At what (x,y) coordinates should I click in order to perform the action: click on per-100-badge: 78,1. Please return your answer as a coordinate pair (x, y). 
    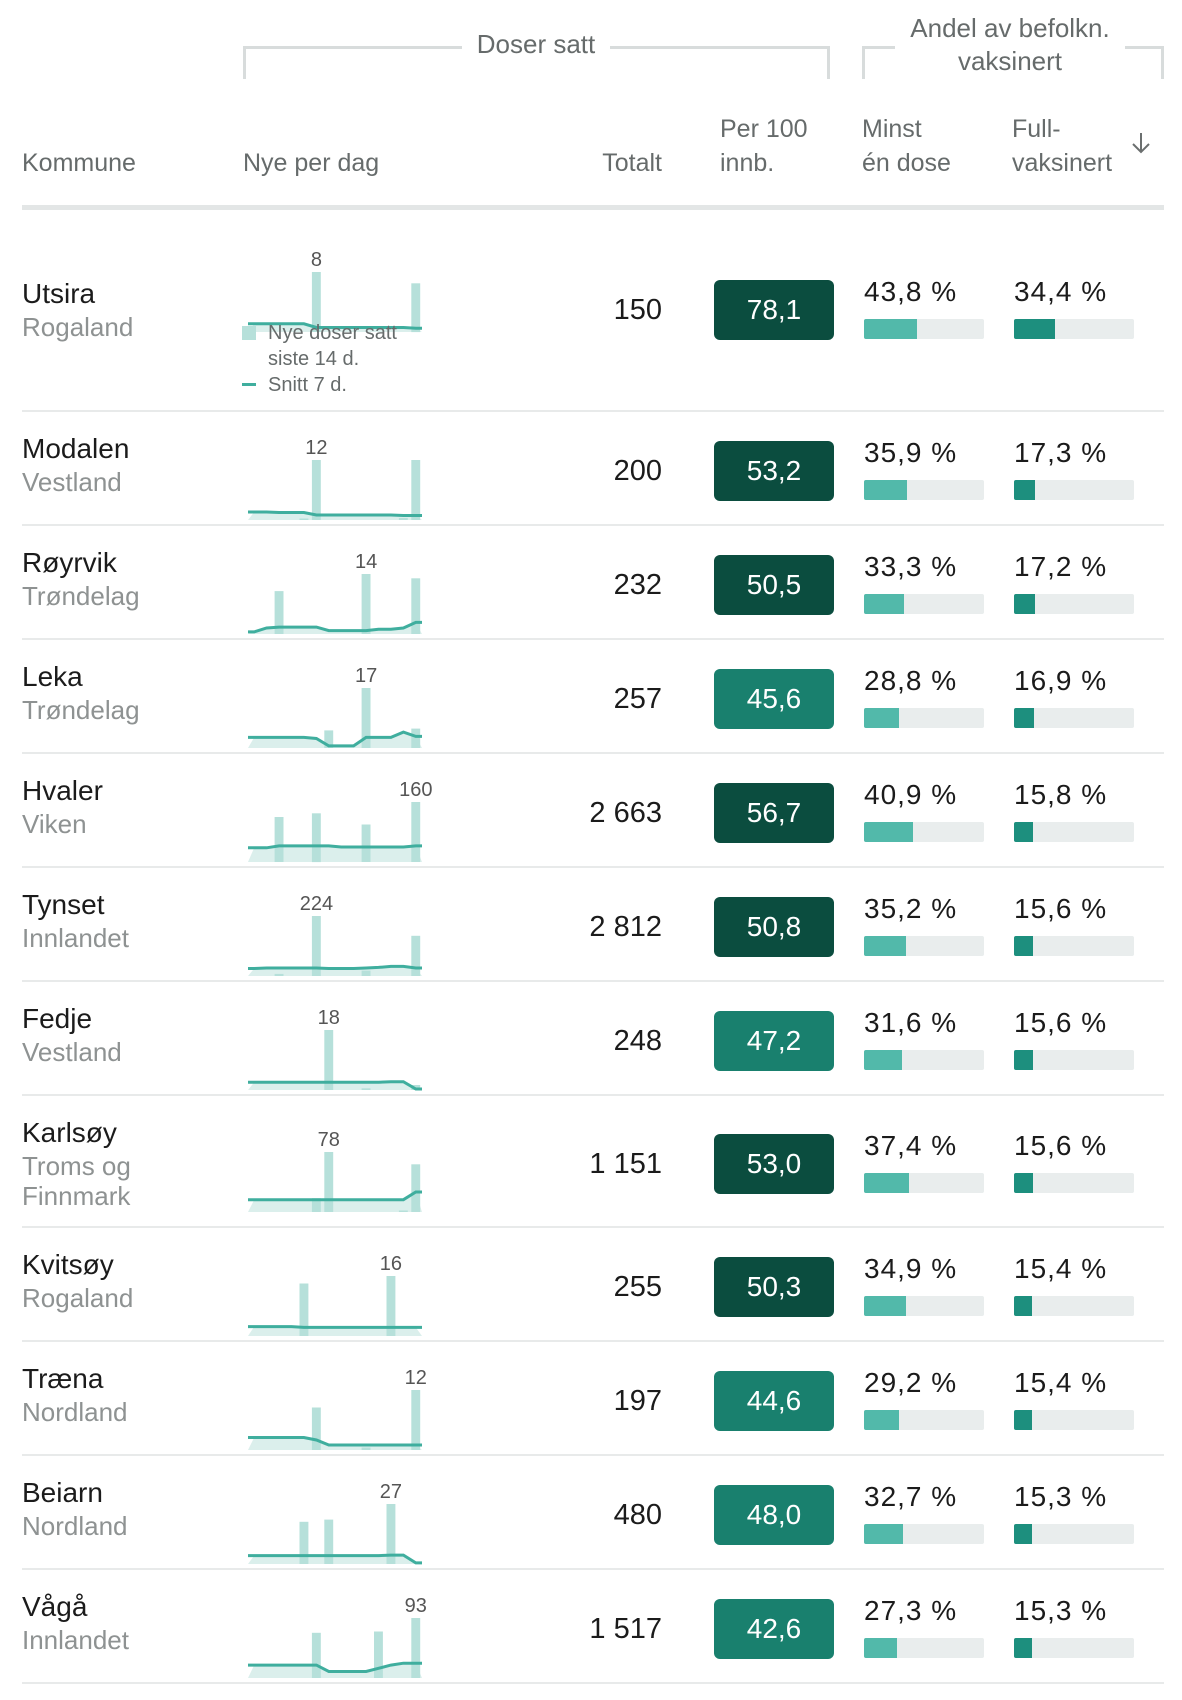
    Looking at the image, I should click on (774, 310).